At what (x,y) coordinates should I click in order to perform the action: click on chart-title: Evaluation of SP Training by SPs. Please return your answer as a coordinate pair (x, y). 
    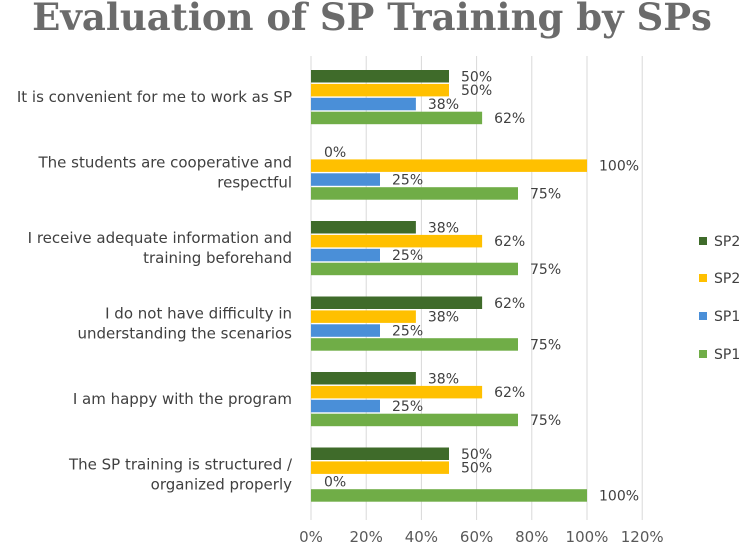
    Looking at the image, I should click on (372, 19).